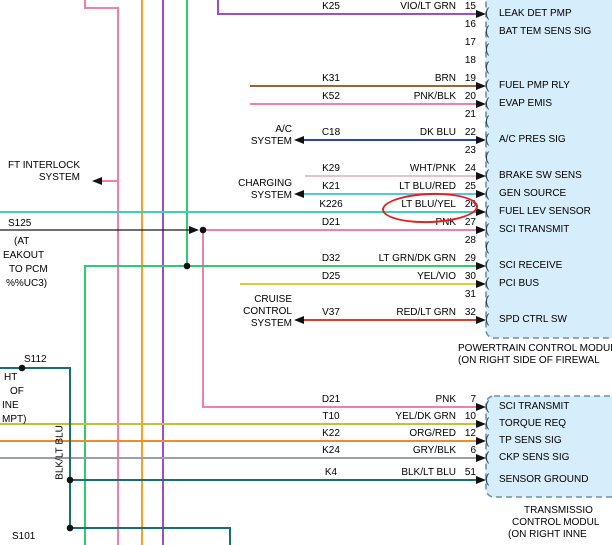  Describe the element at coordinates (548, 169) in the screenshot. I see `pcm-connector-block` at that location.